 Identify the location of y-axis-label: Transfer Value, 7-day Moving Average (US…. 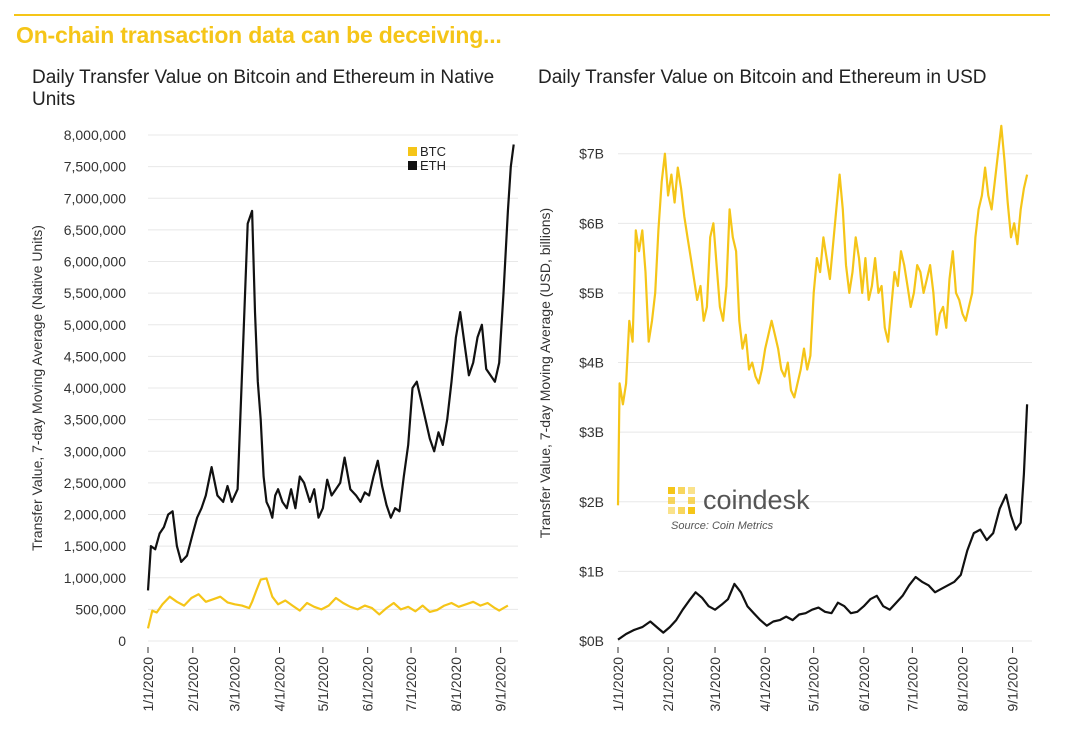
(545, 373).